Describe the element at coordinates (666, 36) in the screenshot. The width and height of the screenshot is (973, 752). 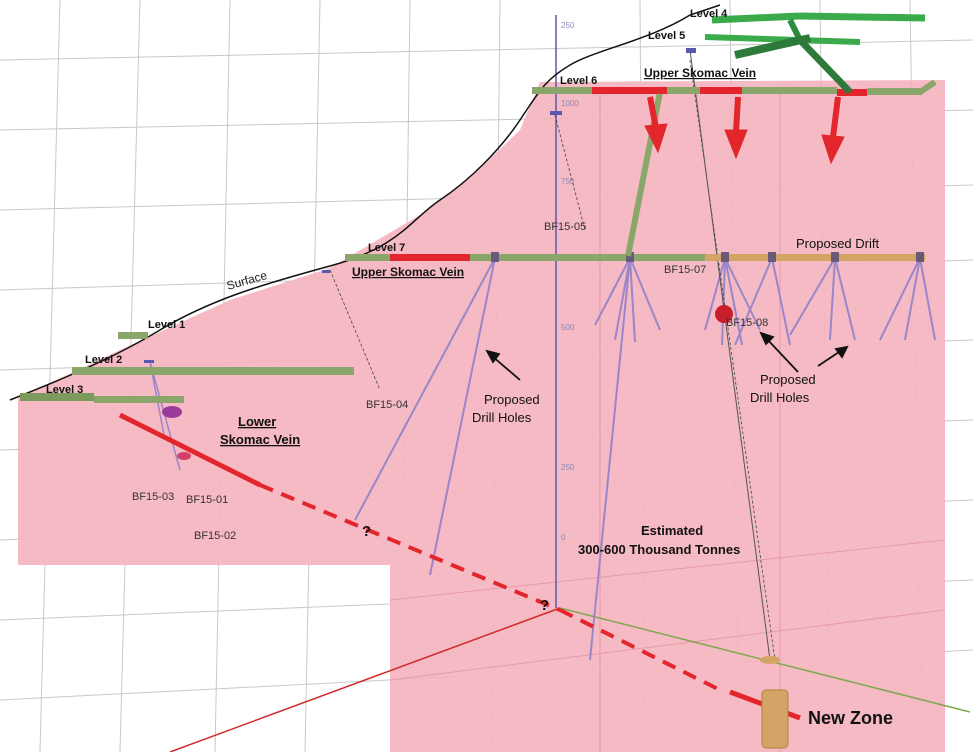
I see `level-5-label: Level 5` at that location.